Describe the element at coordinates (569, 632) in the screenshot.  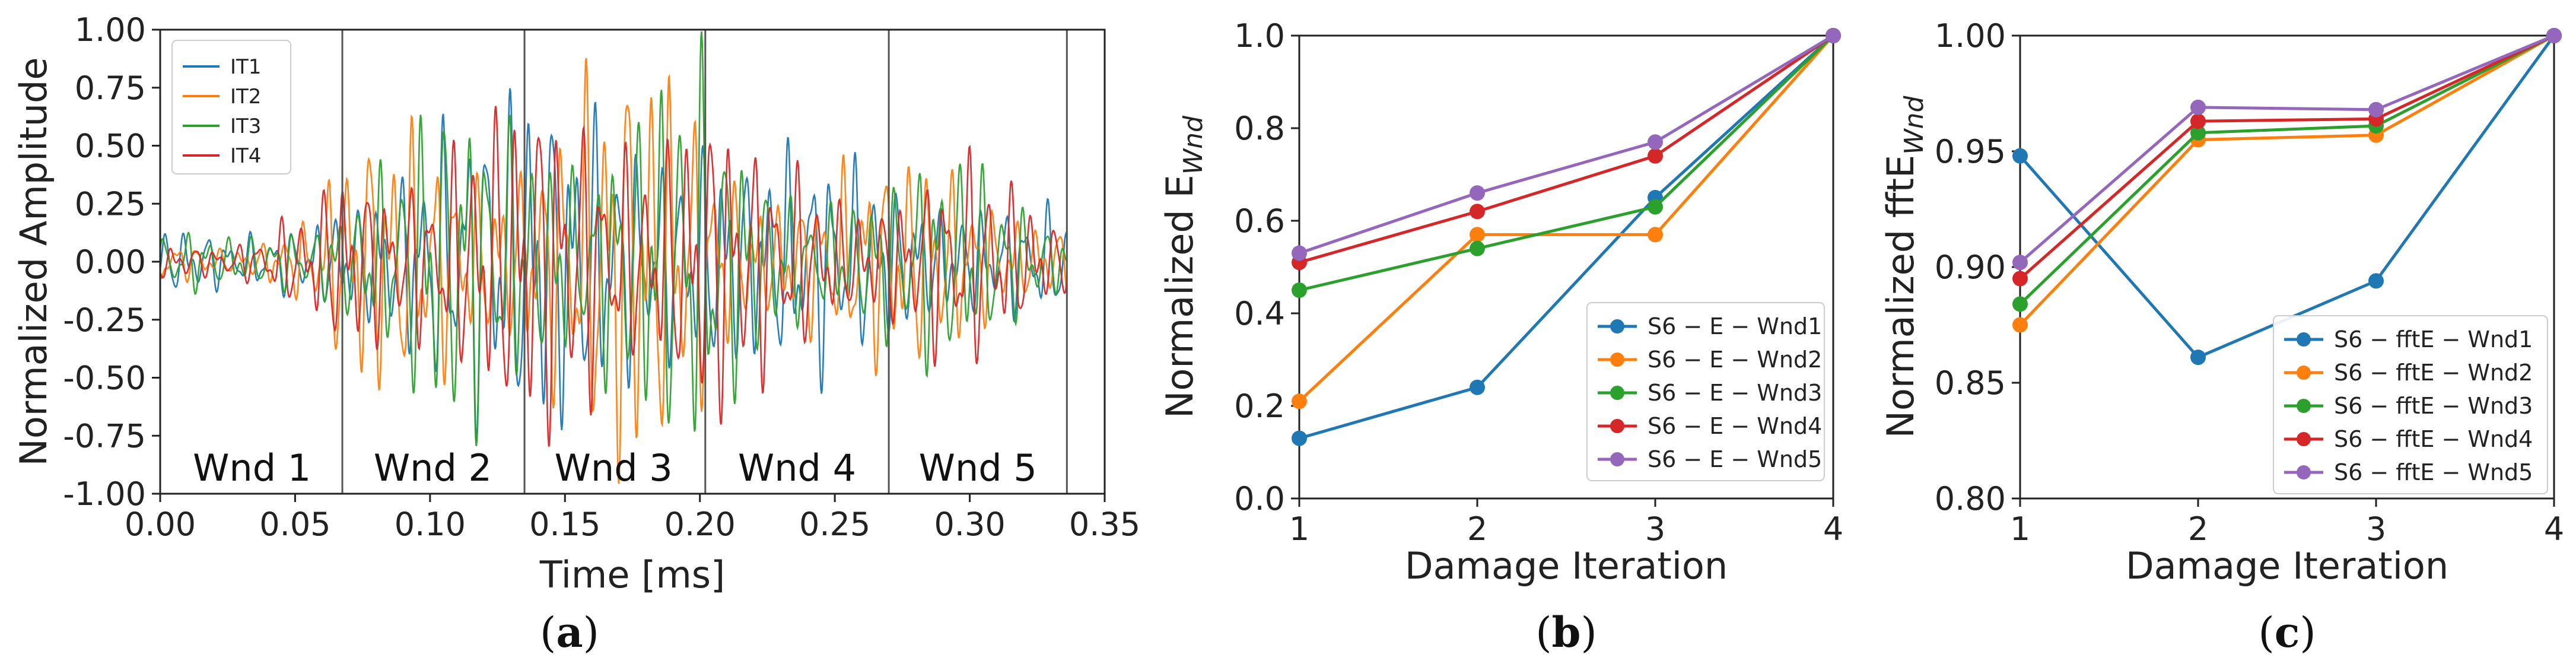
I see `panel-caption-a: (a)` at that location.